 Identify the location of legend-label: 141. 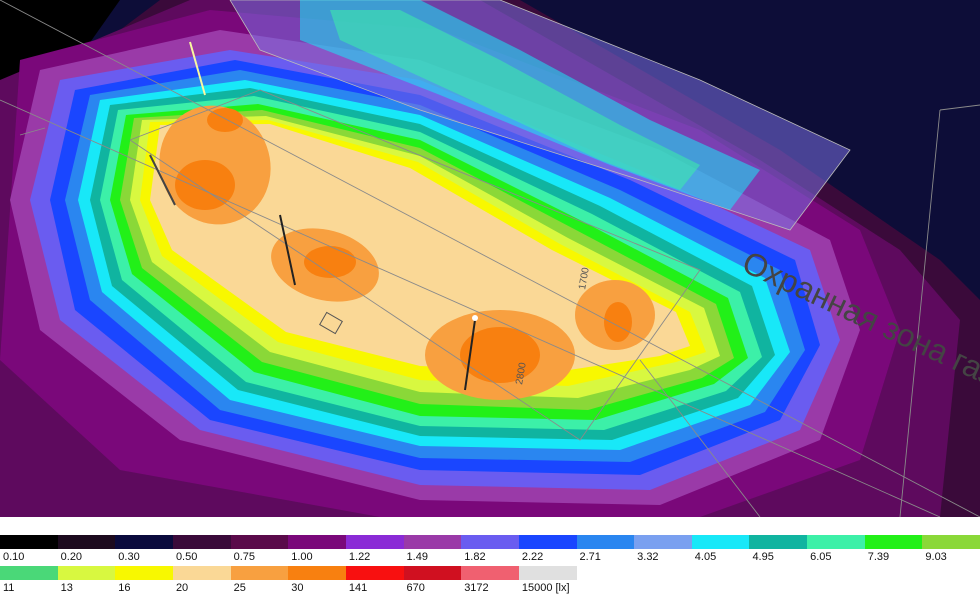
(358, 588).